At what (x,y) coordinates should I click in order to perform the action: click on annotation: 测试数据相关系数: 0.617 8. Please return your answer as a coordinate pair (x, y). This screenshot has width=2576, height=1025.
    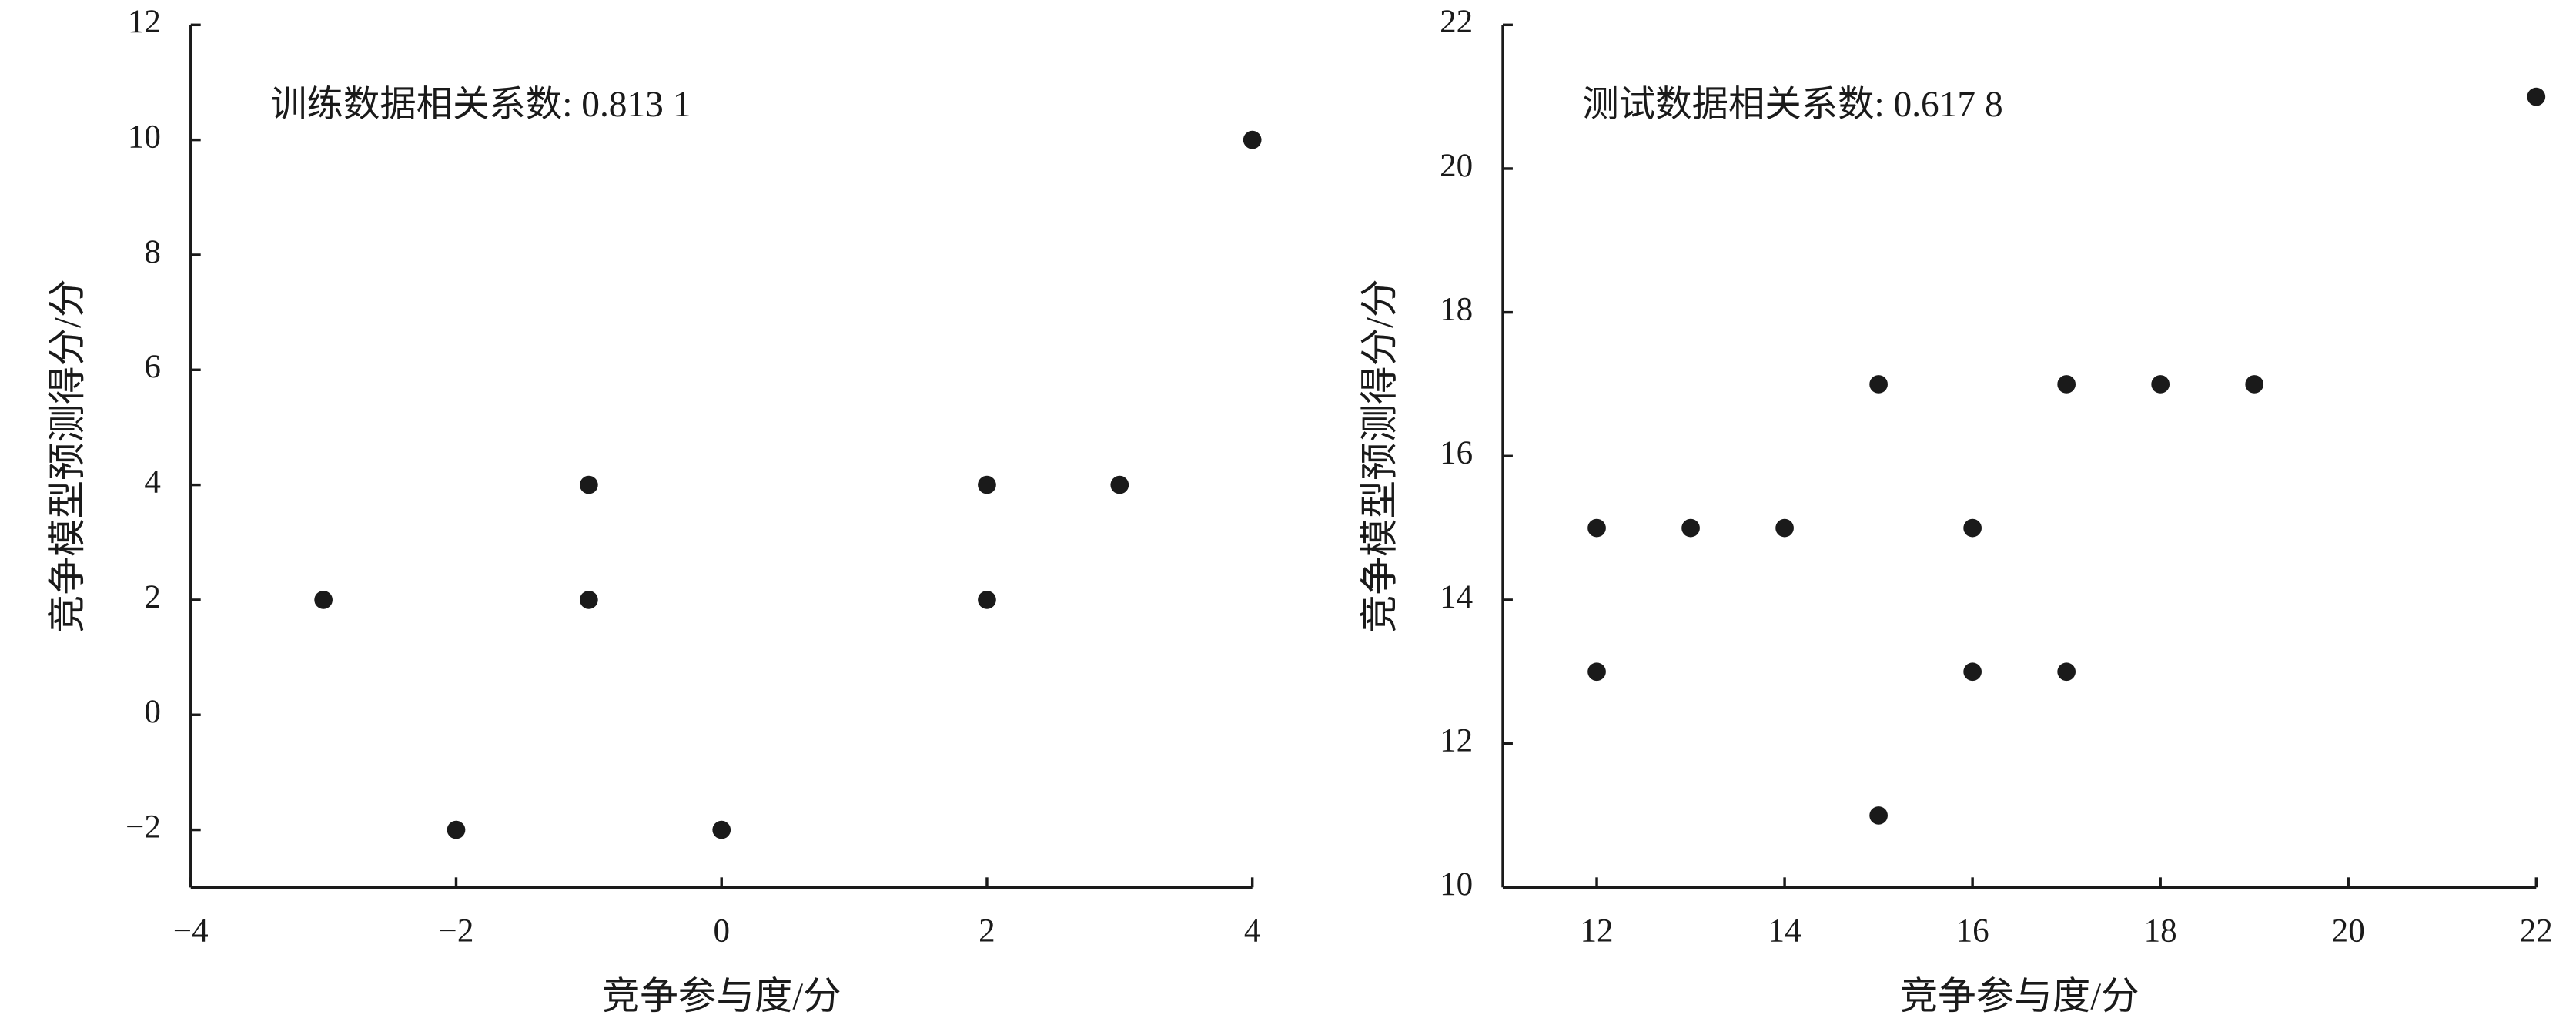
    Looking at the image, I should click on (1792, 105).